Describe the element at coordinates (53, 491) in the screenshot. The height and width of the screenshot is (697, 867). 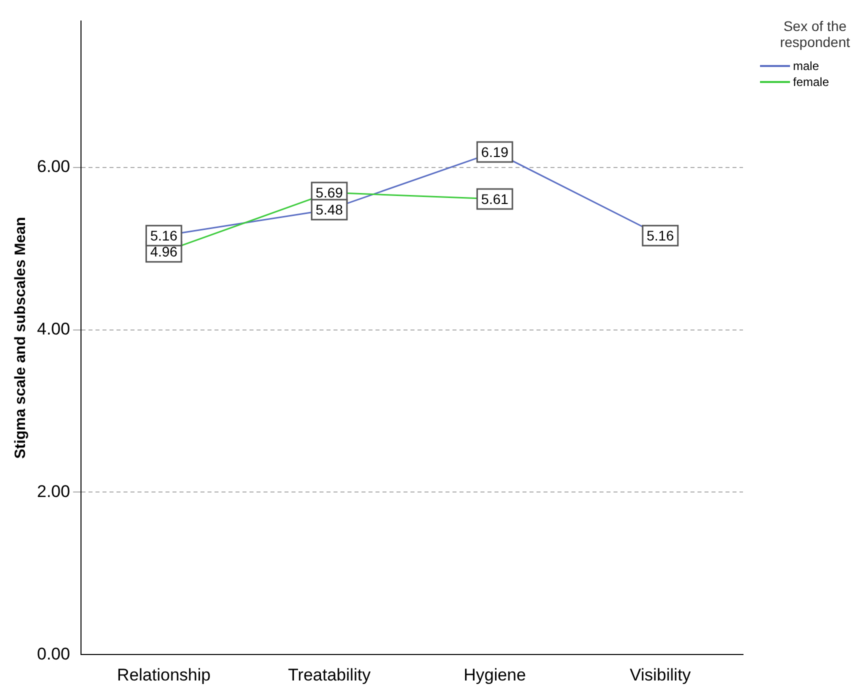
I see `y-tick-label: 2.00` at that location.